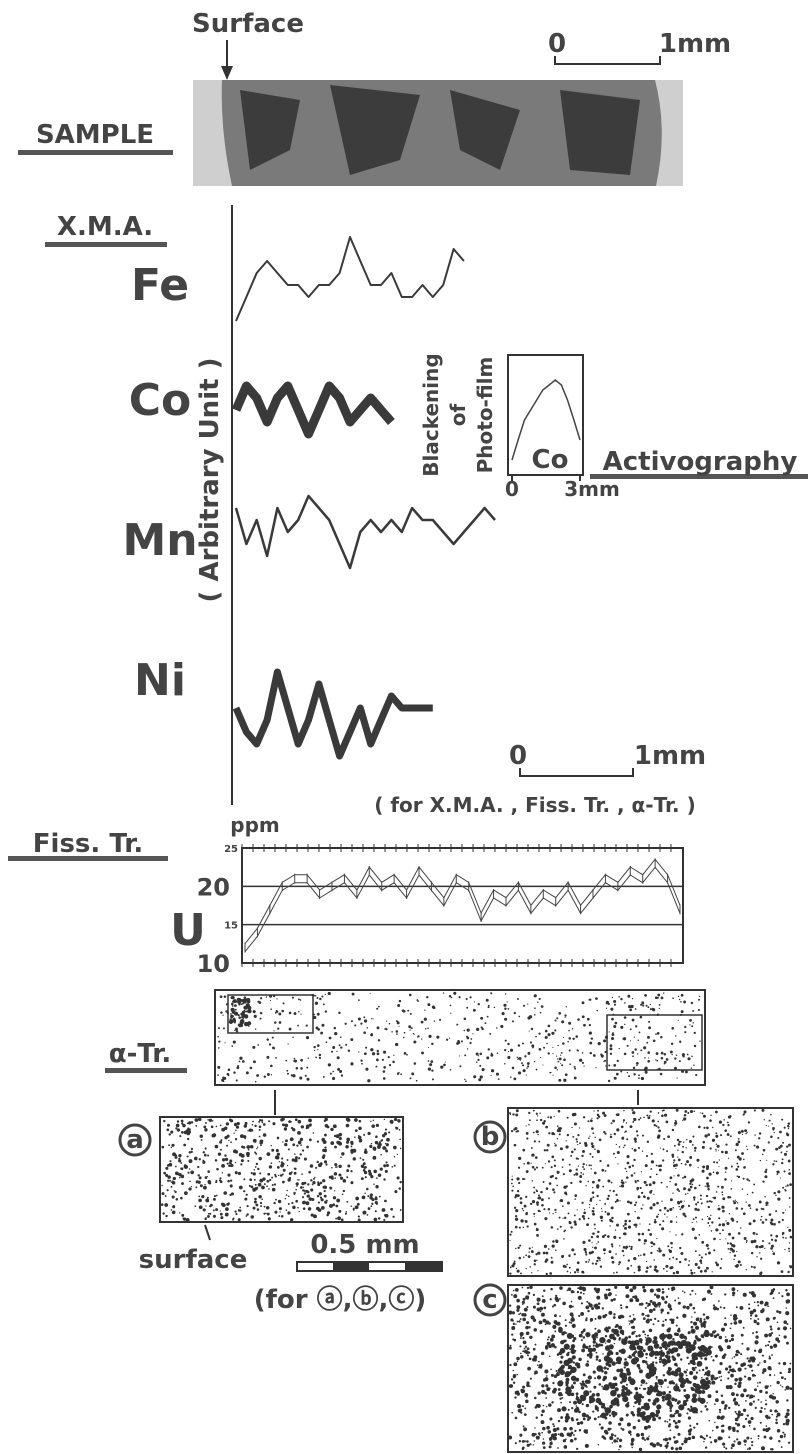  Describe the element at coordinates (105, 227) in the screenshot. I see `xma-label: X.M.A.` at that location.